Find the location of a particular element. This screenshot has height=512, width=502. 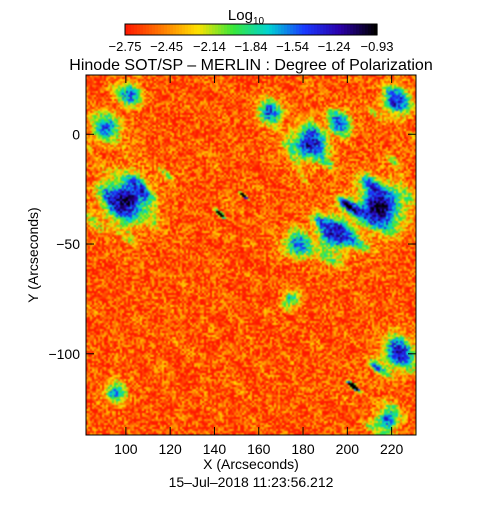

timestamp: 15–Jul–2018 11:23:56.212 is located at coordinates (251, 482).